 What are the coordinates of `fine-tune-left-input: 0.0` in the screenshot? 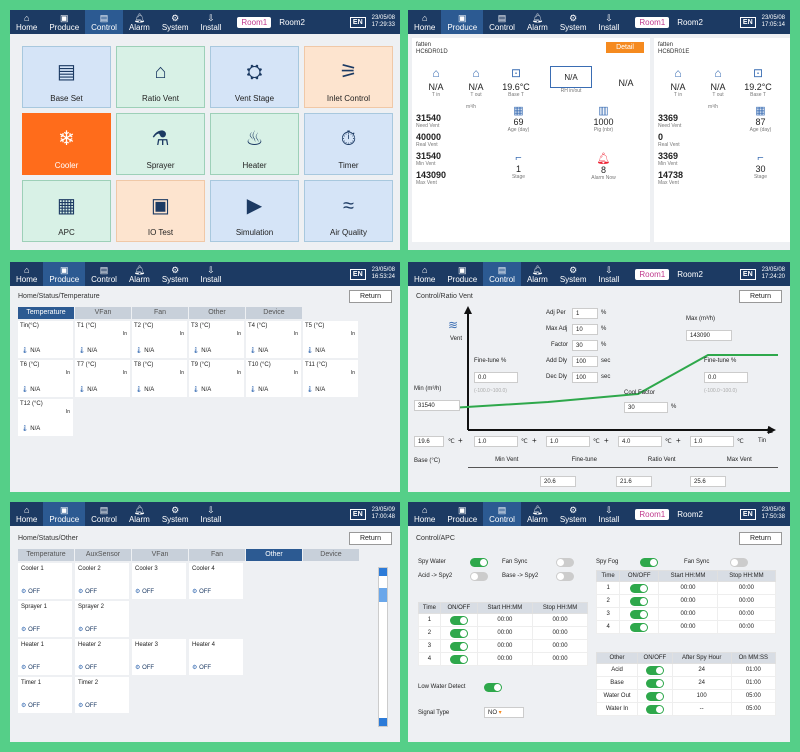 It's located at (496, 377).